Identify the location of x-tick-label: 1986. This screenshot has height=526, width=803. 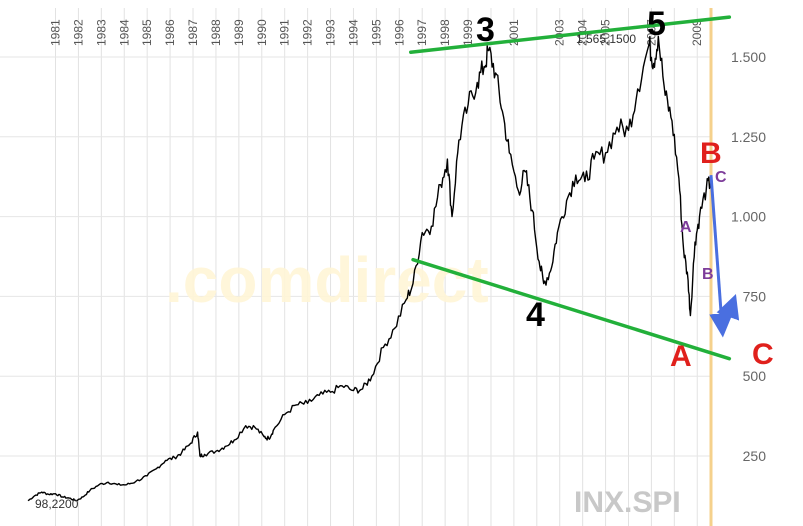
(170, 32).